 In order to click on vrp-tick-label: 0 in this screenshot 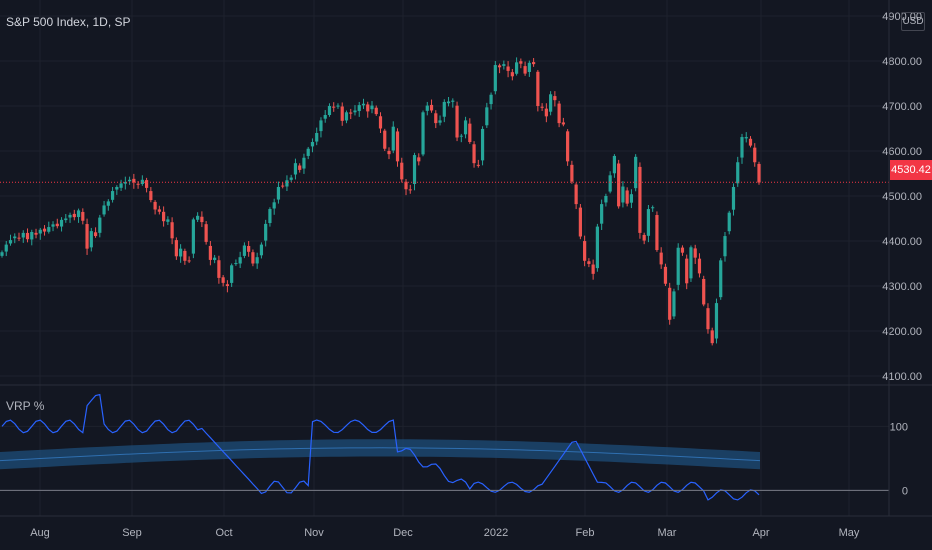, I will do `click(905, 491)`.